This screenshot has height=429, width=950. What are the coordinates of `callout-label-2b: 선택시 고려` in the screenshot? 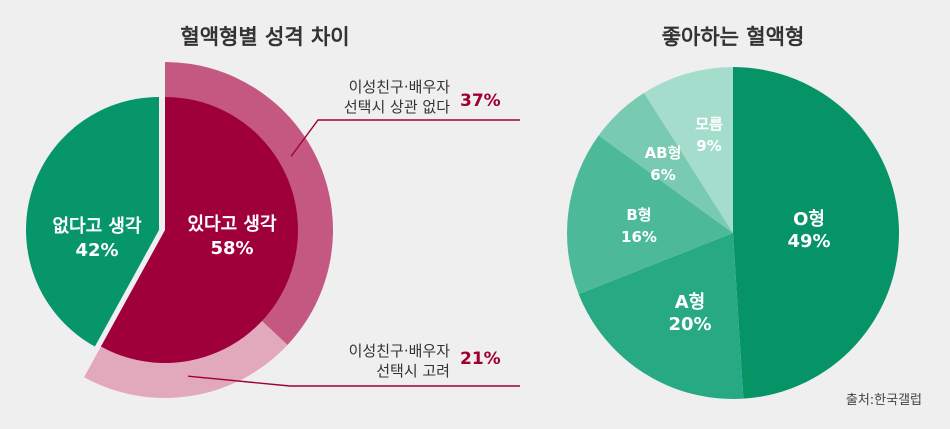 It's located at (413, 371).